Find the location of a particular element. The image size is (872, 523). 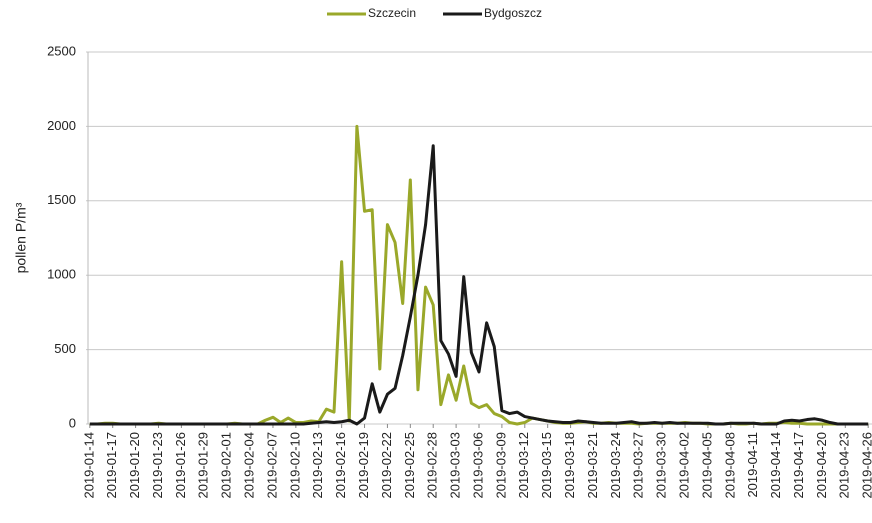

x-tick-label: 2019-04-23 is located at coordinates (844, 465).